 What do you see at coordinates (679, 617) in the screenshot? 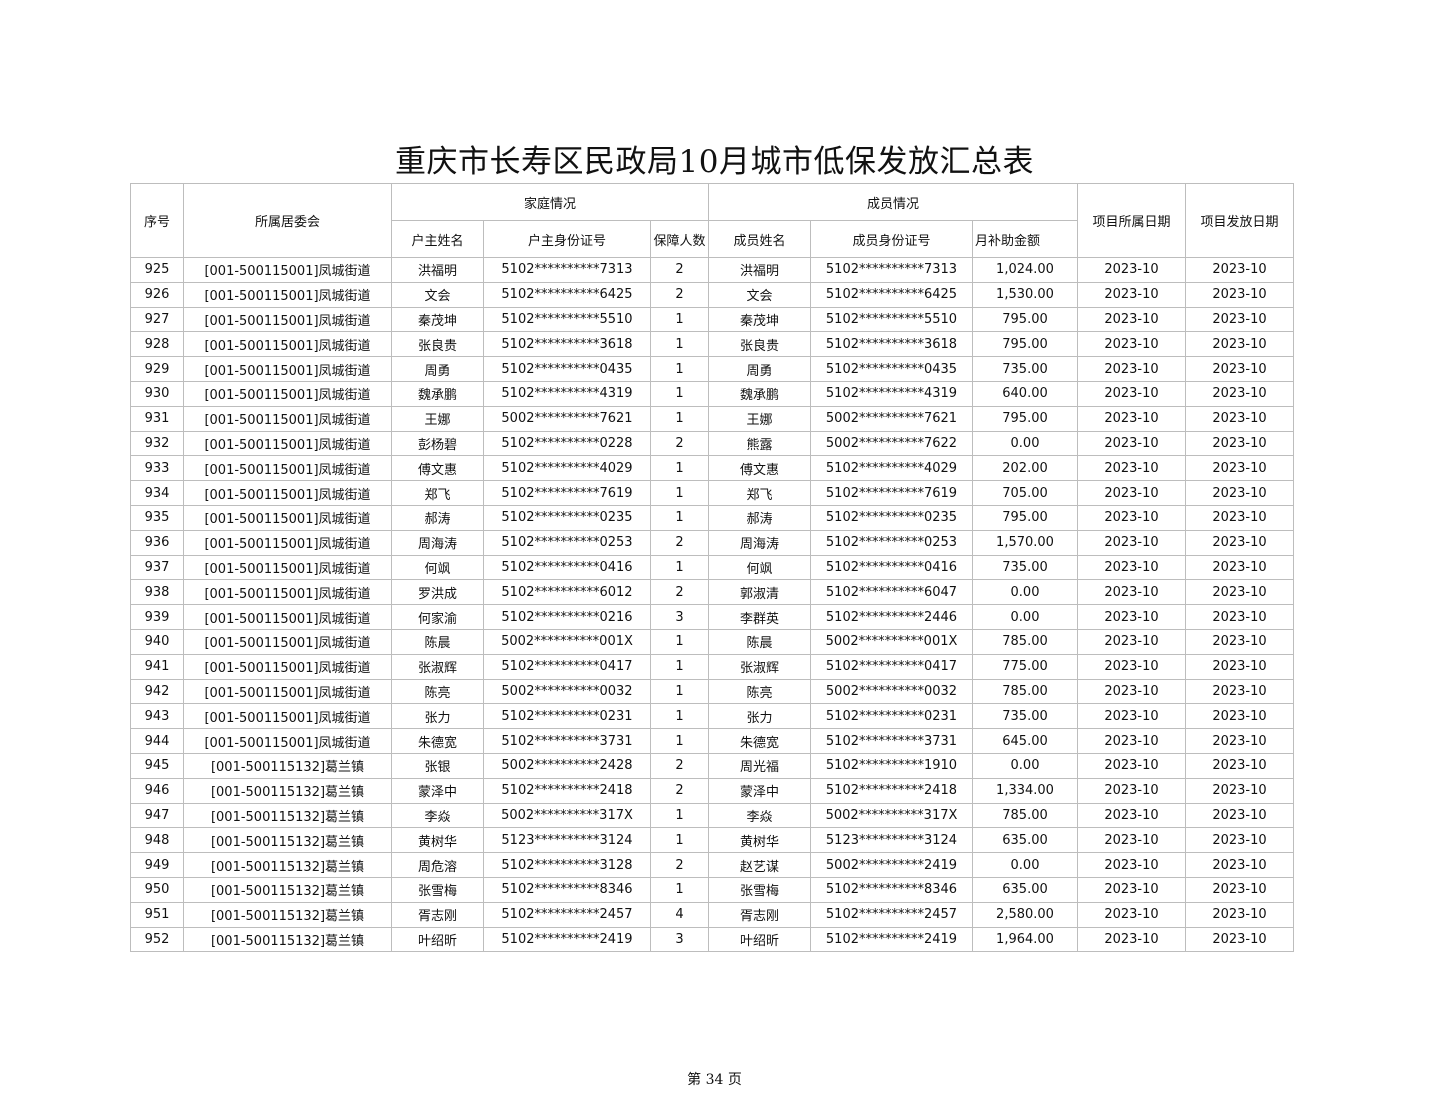
I see `count-cell: 3` at bounding box center [679, 617].